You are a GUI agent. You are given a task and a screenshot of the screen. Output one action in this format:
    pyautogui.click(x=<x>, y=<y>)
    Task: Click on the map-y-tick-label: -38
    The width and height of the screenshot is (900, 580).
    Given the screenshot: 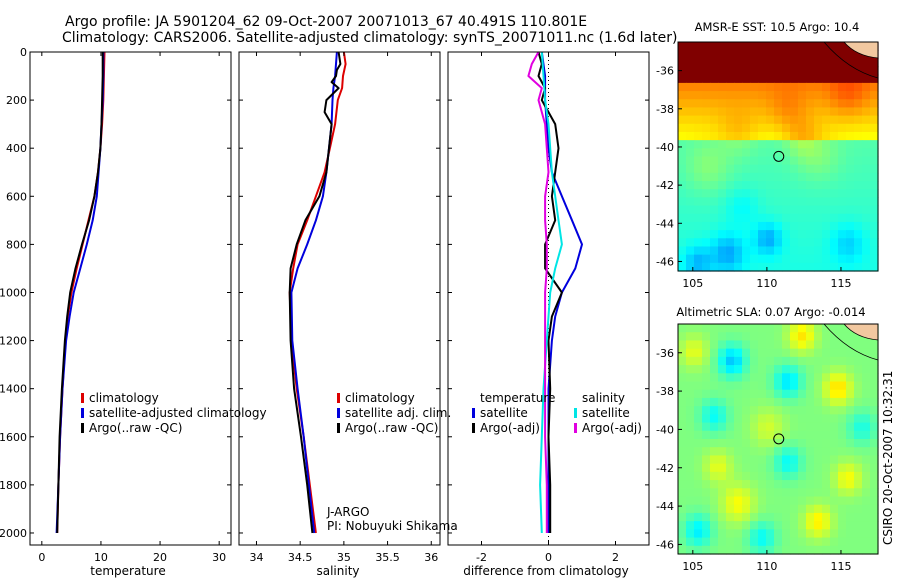 What is the action you would take?
    pyautogui.click(x=665, y=109)
    